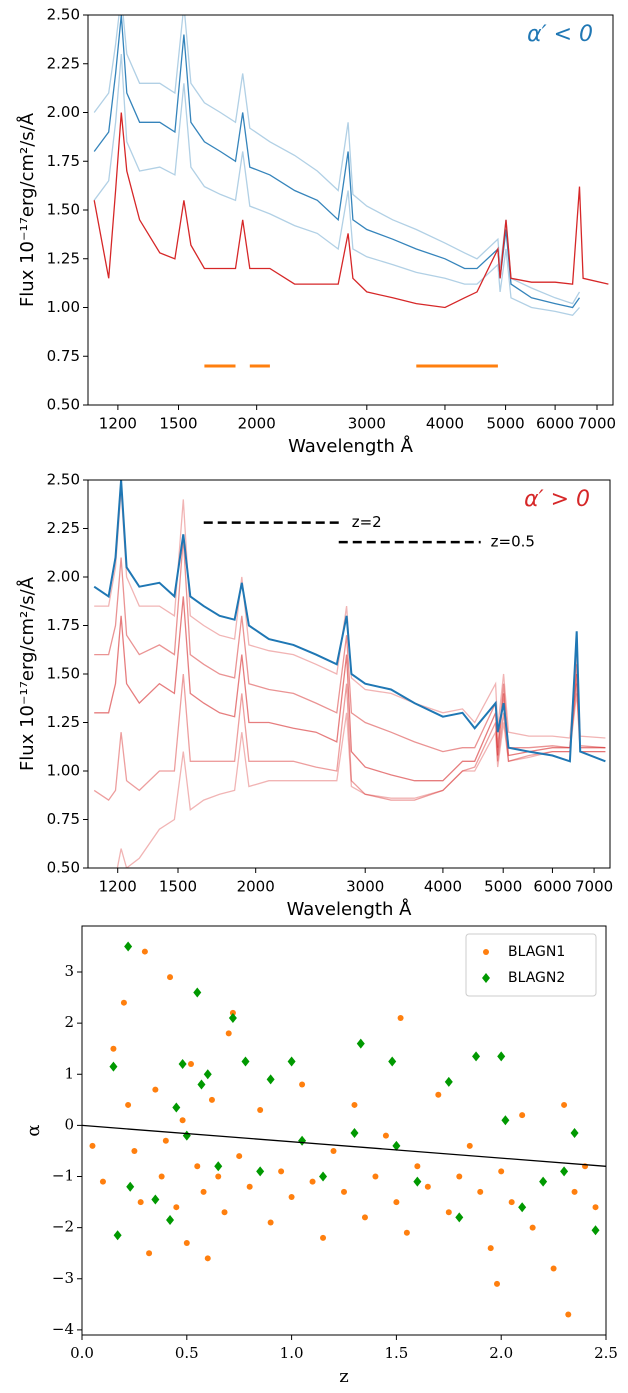 The image size is (628, 1393). What do you see at coordinates (257, 424) in the screenshot?
I see `x-tick-label: 2000` at bounding box center [257, 424].